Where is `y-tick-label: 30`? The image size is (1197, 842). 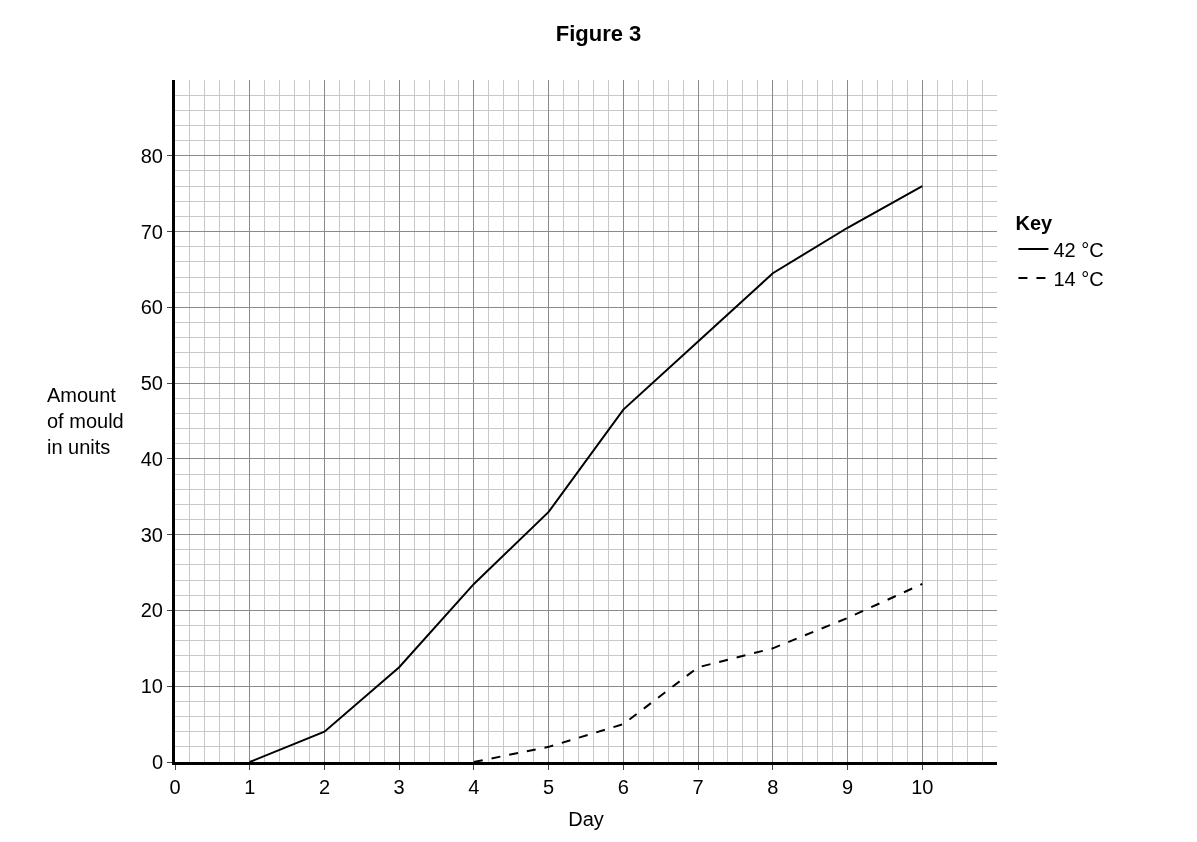 y-tick-label: 30 is located at coordinates (151, 534).